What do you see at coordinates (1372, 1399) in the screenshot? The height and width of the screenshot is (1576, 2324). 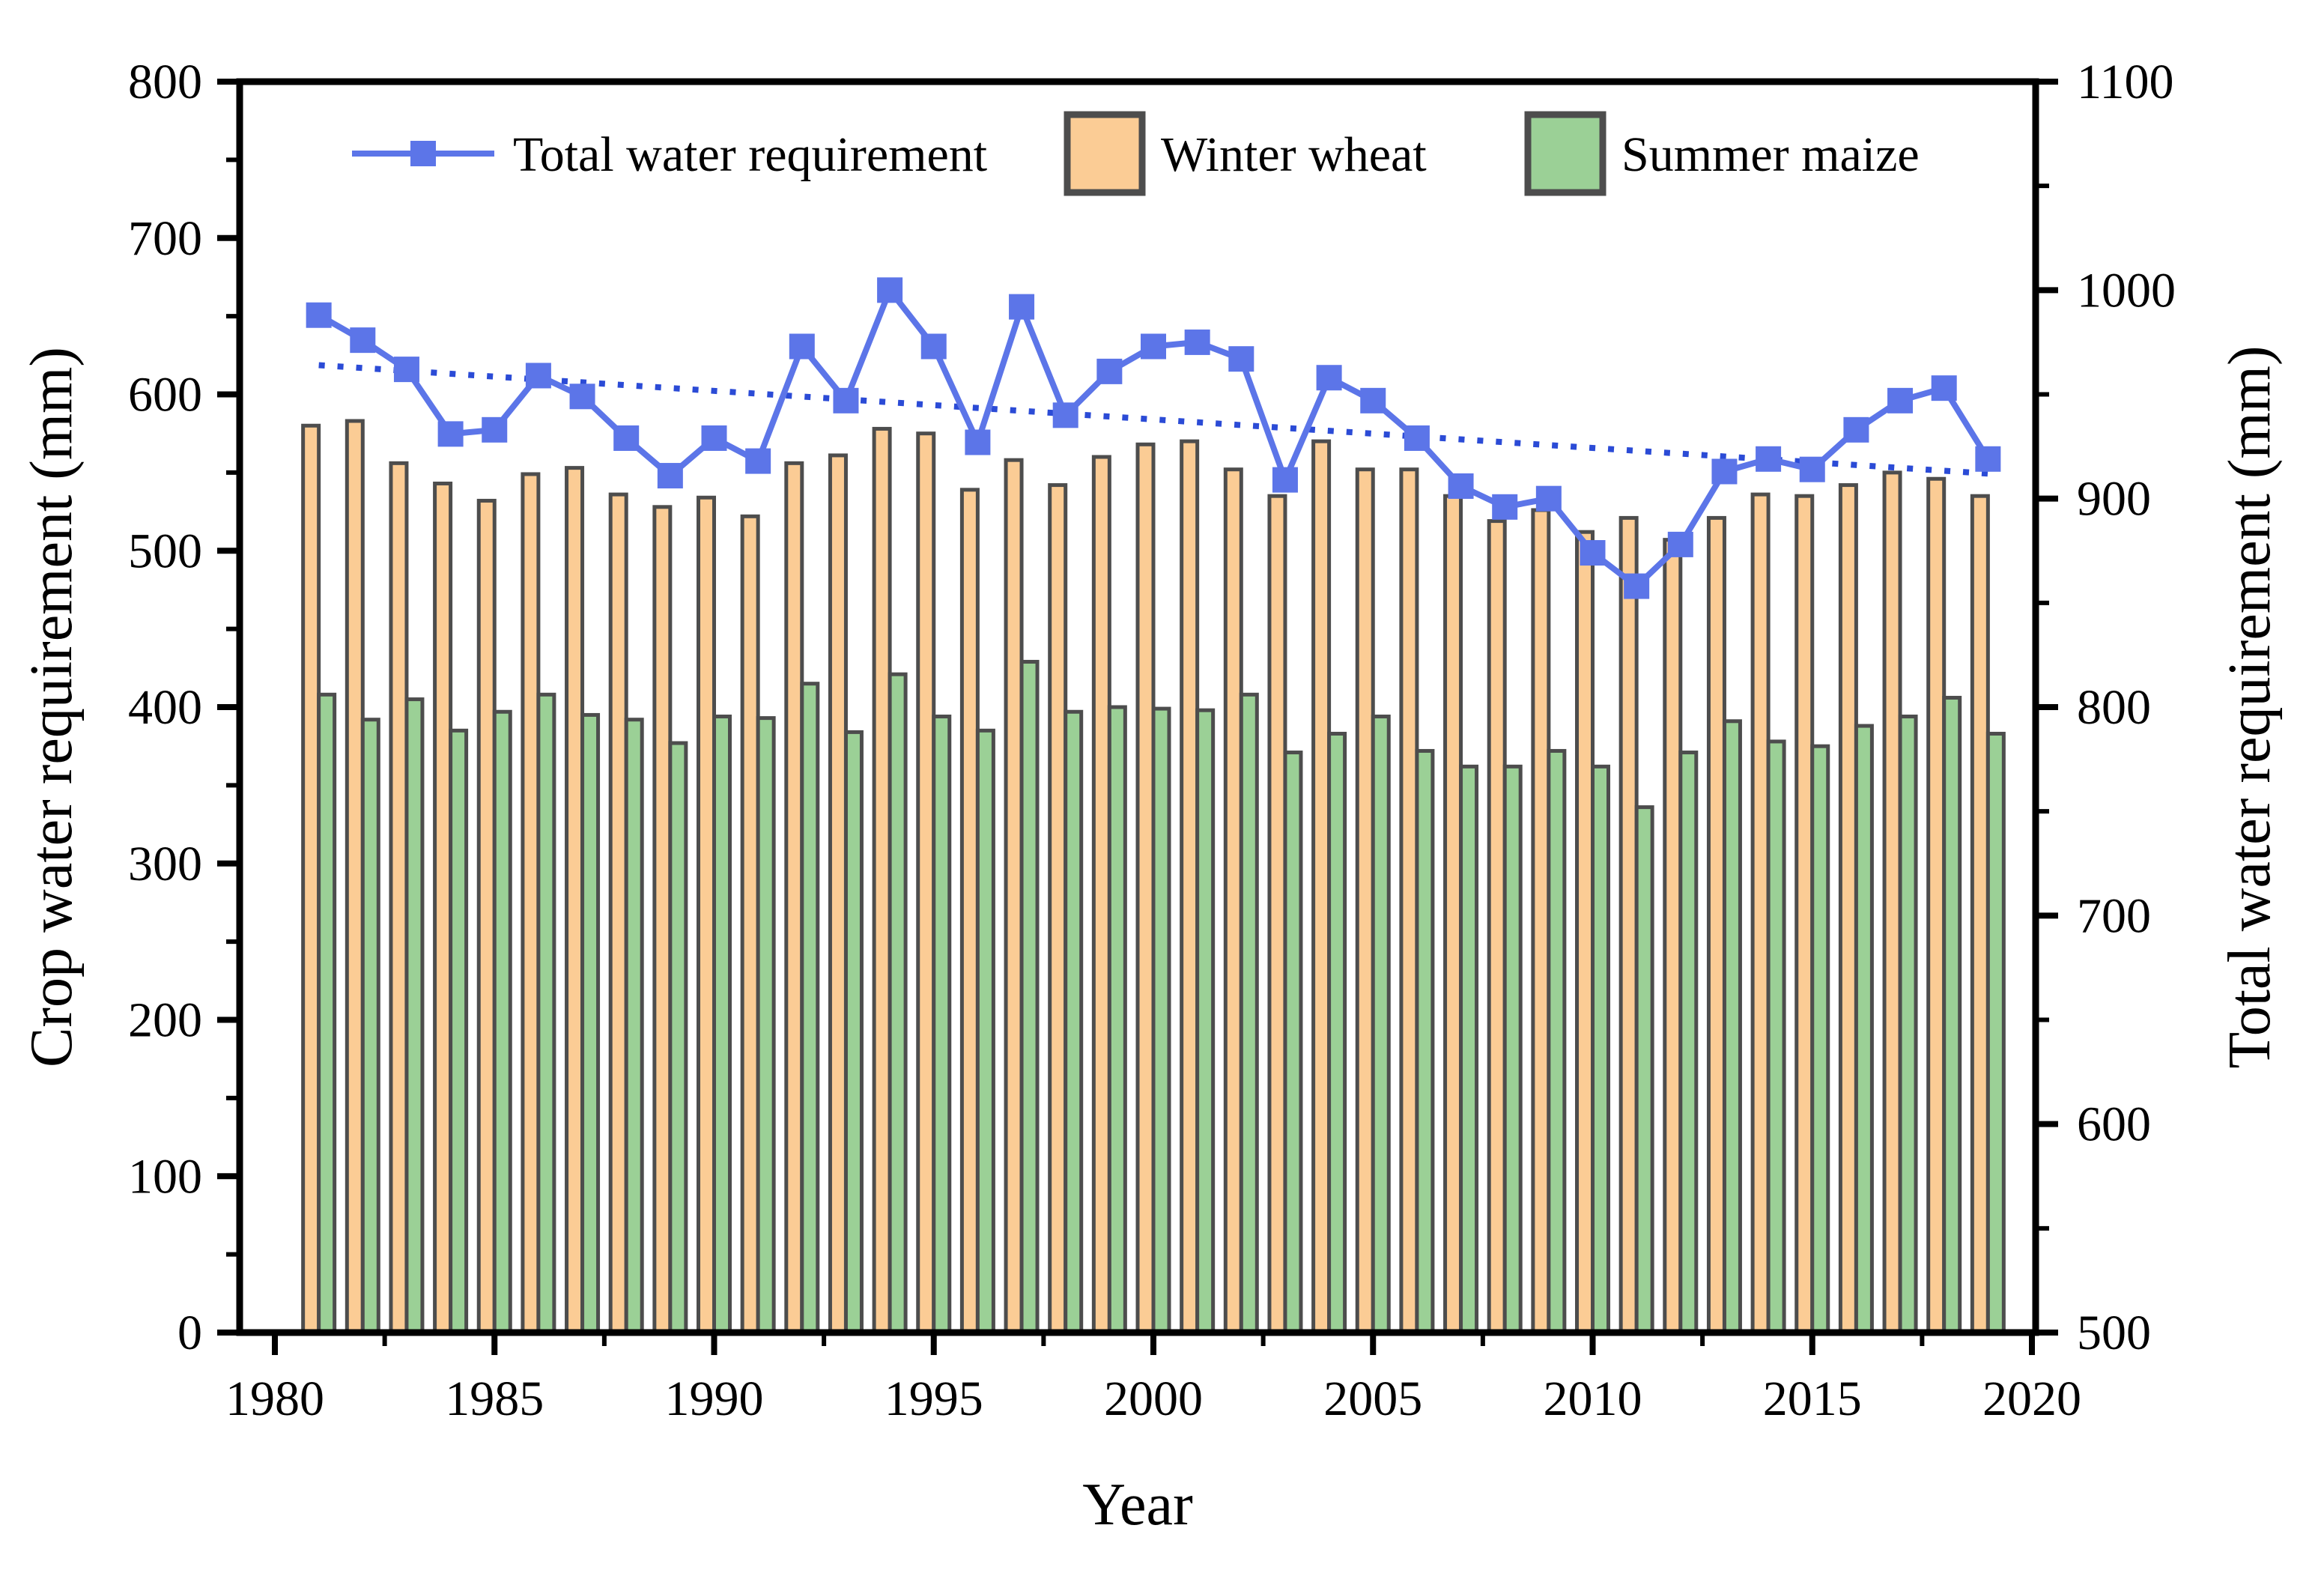 I see `x-tick-label-2005: 2005` at bounding box center [1372, 1399].